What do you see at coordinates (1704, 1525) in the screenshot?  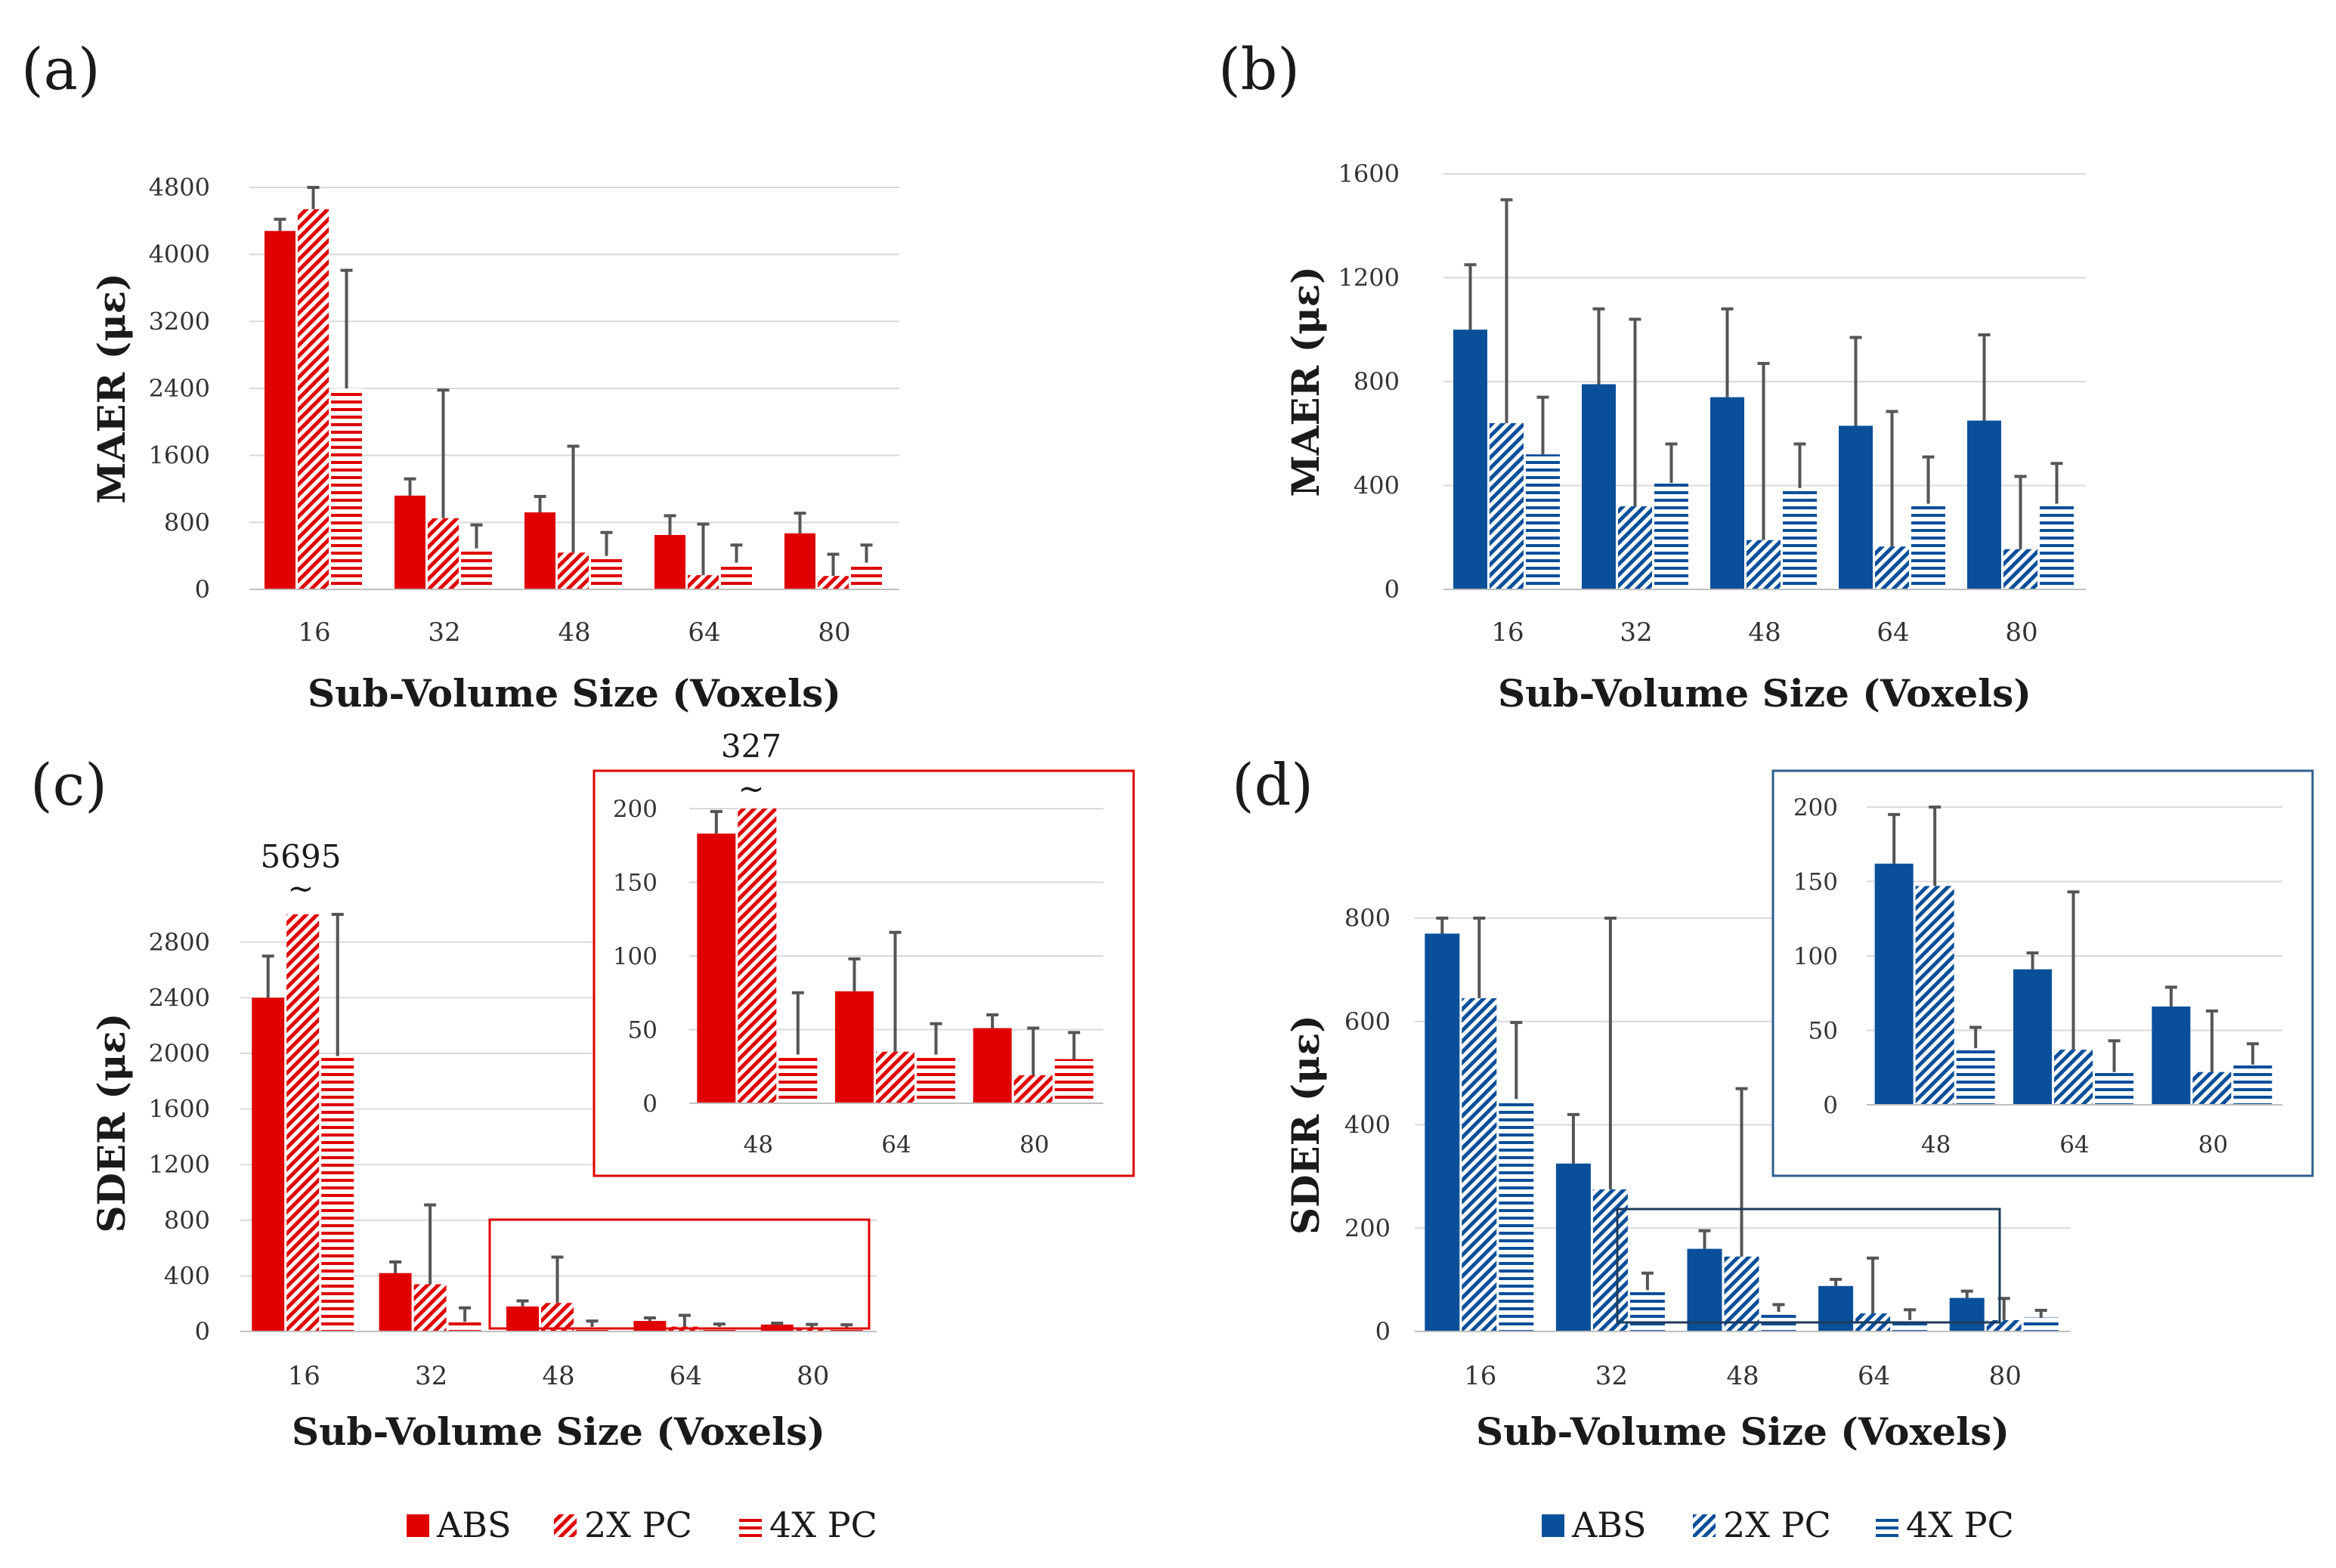 I see `legend-swatch-2xpc-blue` at bounding box center [1704, 1525].